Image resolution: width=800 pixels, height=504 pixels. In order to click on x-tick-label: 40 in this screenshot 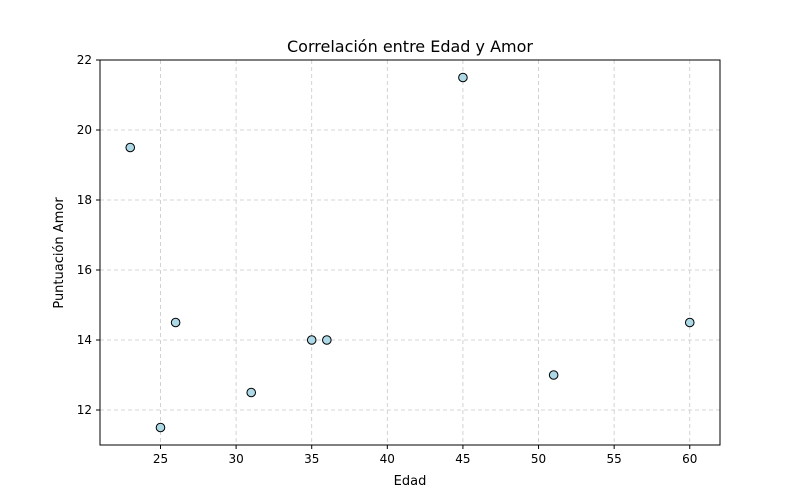, I will do `click(387, 459)`.